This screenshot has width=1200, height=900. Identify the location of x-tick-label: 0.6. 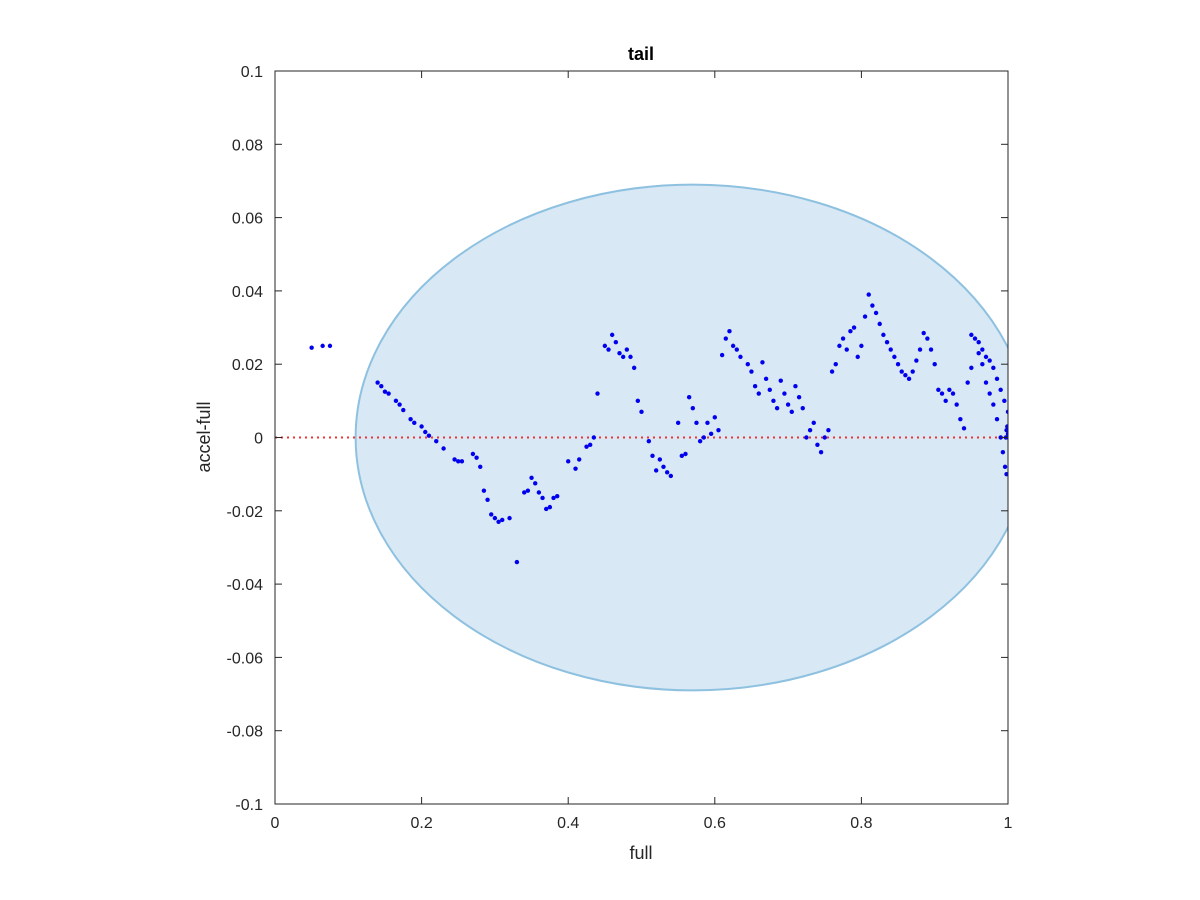
(715, 823).